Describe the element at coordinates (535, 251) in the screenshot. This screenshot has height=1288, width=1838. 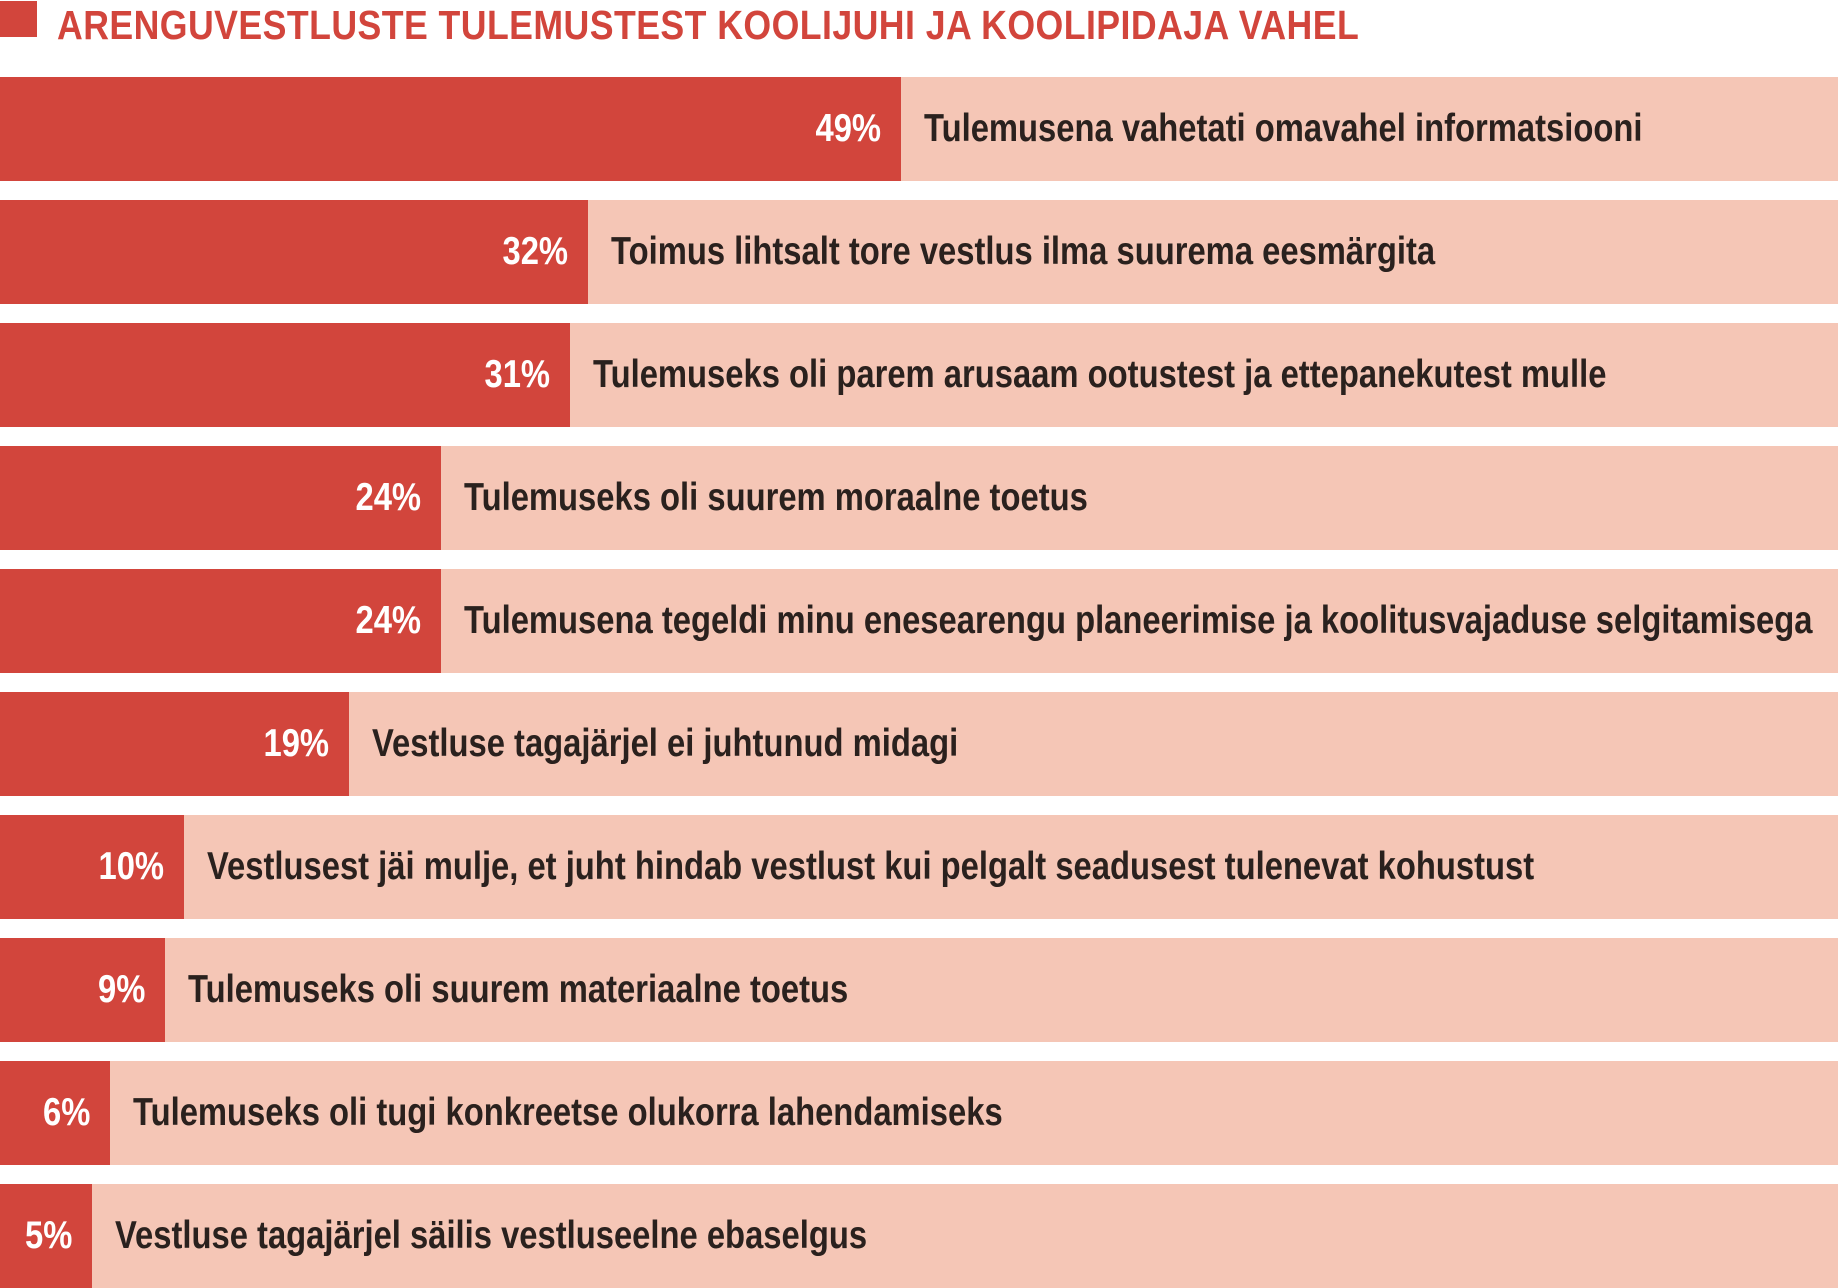
I see `bar-value-label: 32%` at that location.